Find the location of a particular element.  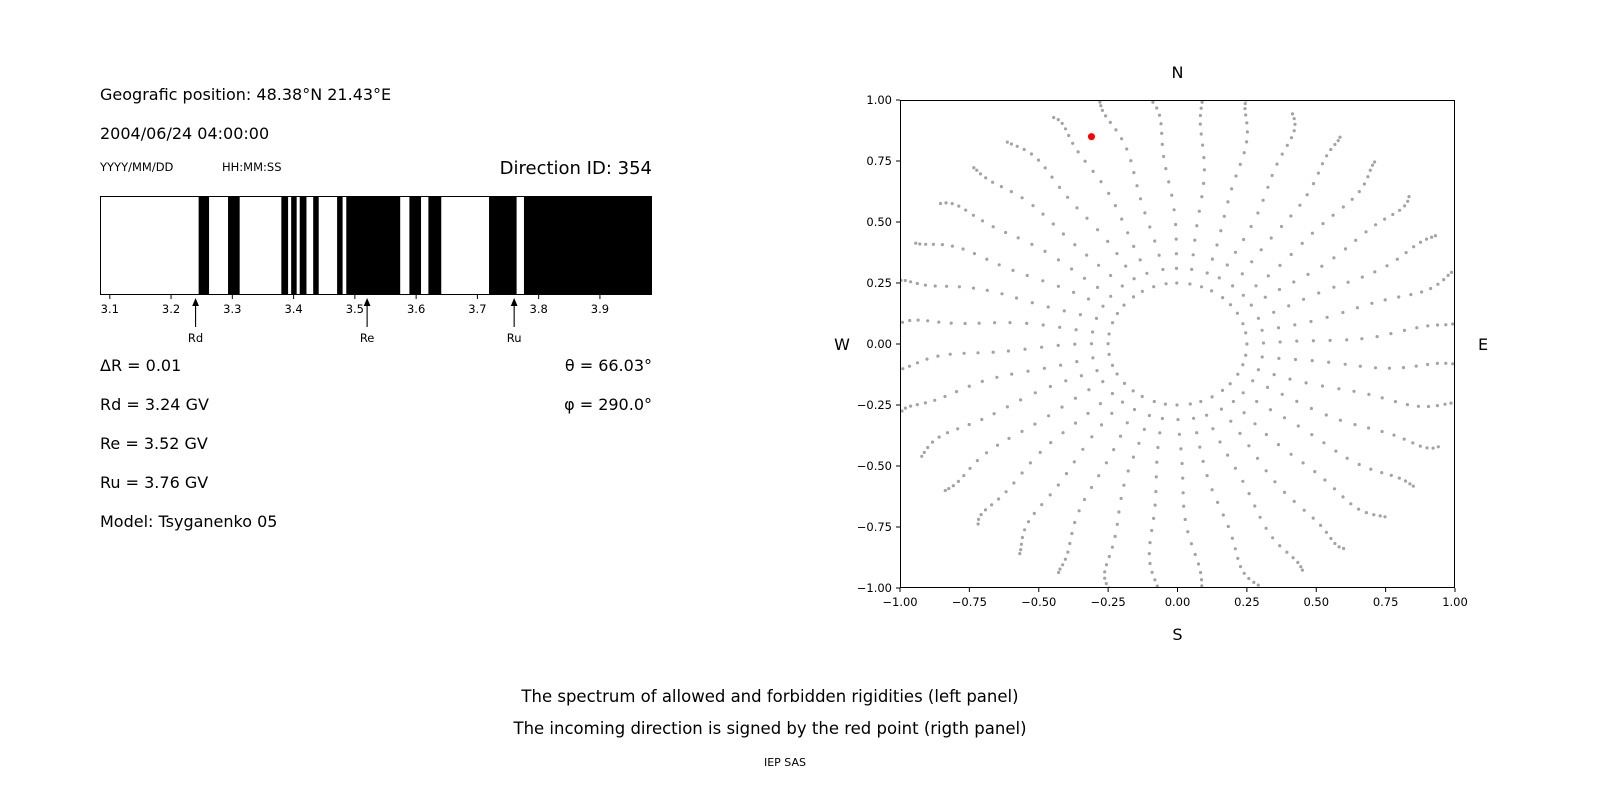

model-label: Model: Tsyganenko 05 is located at coordinates (189, 521).